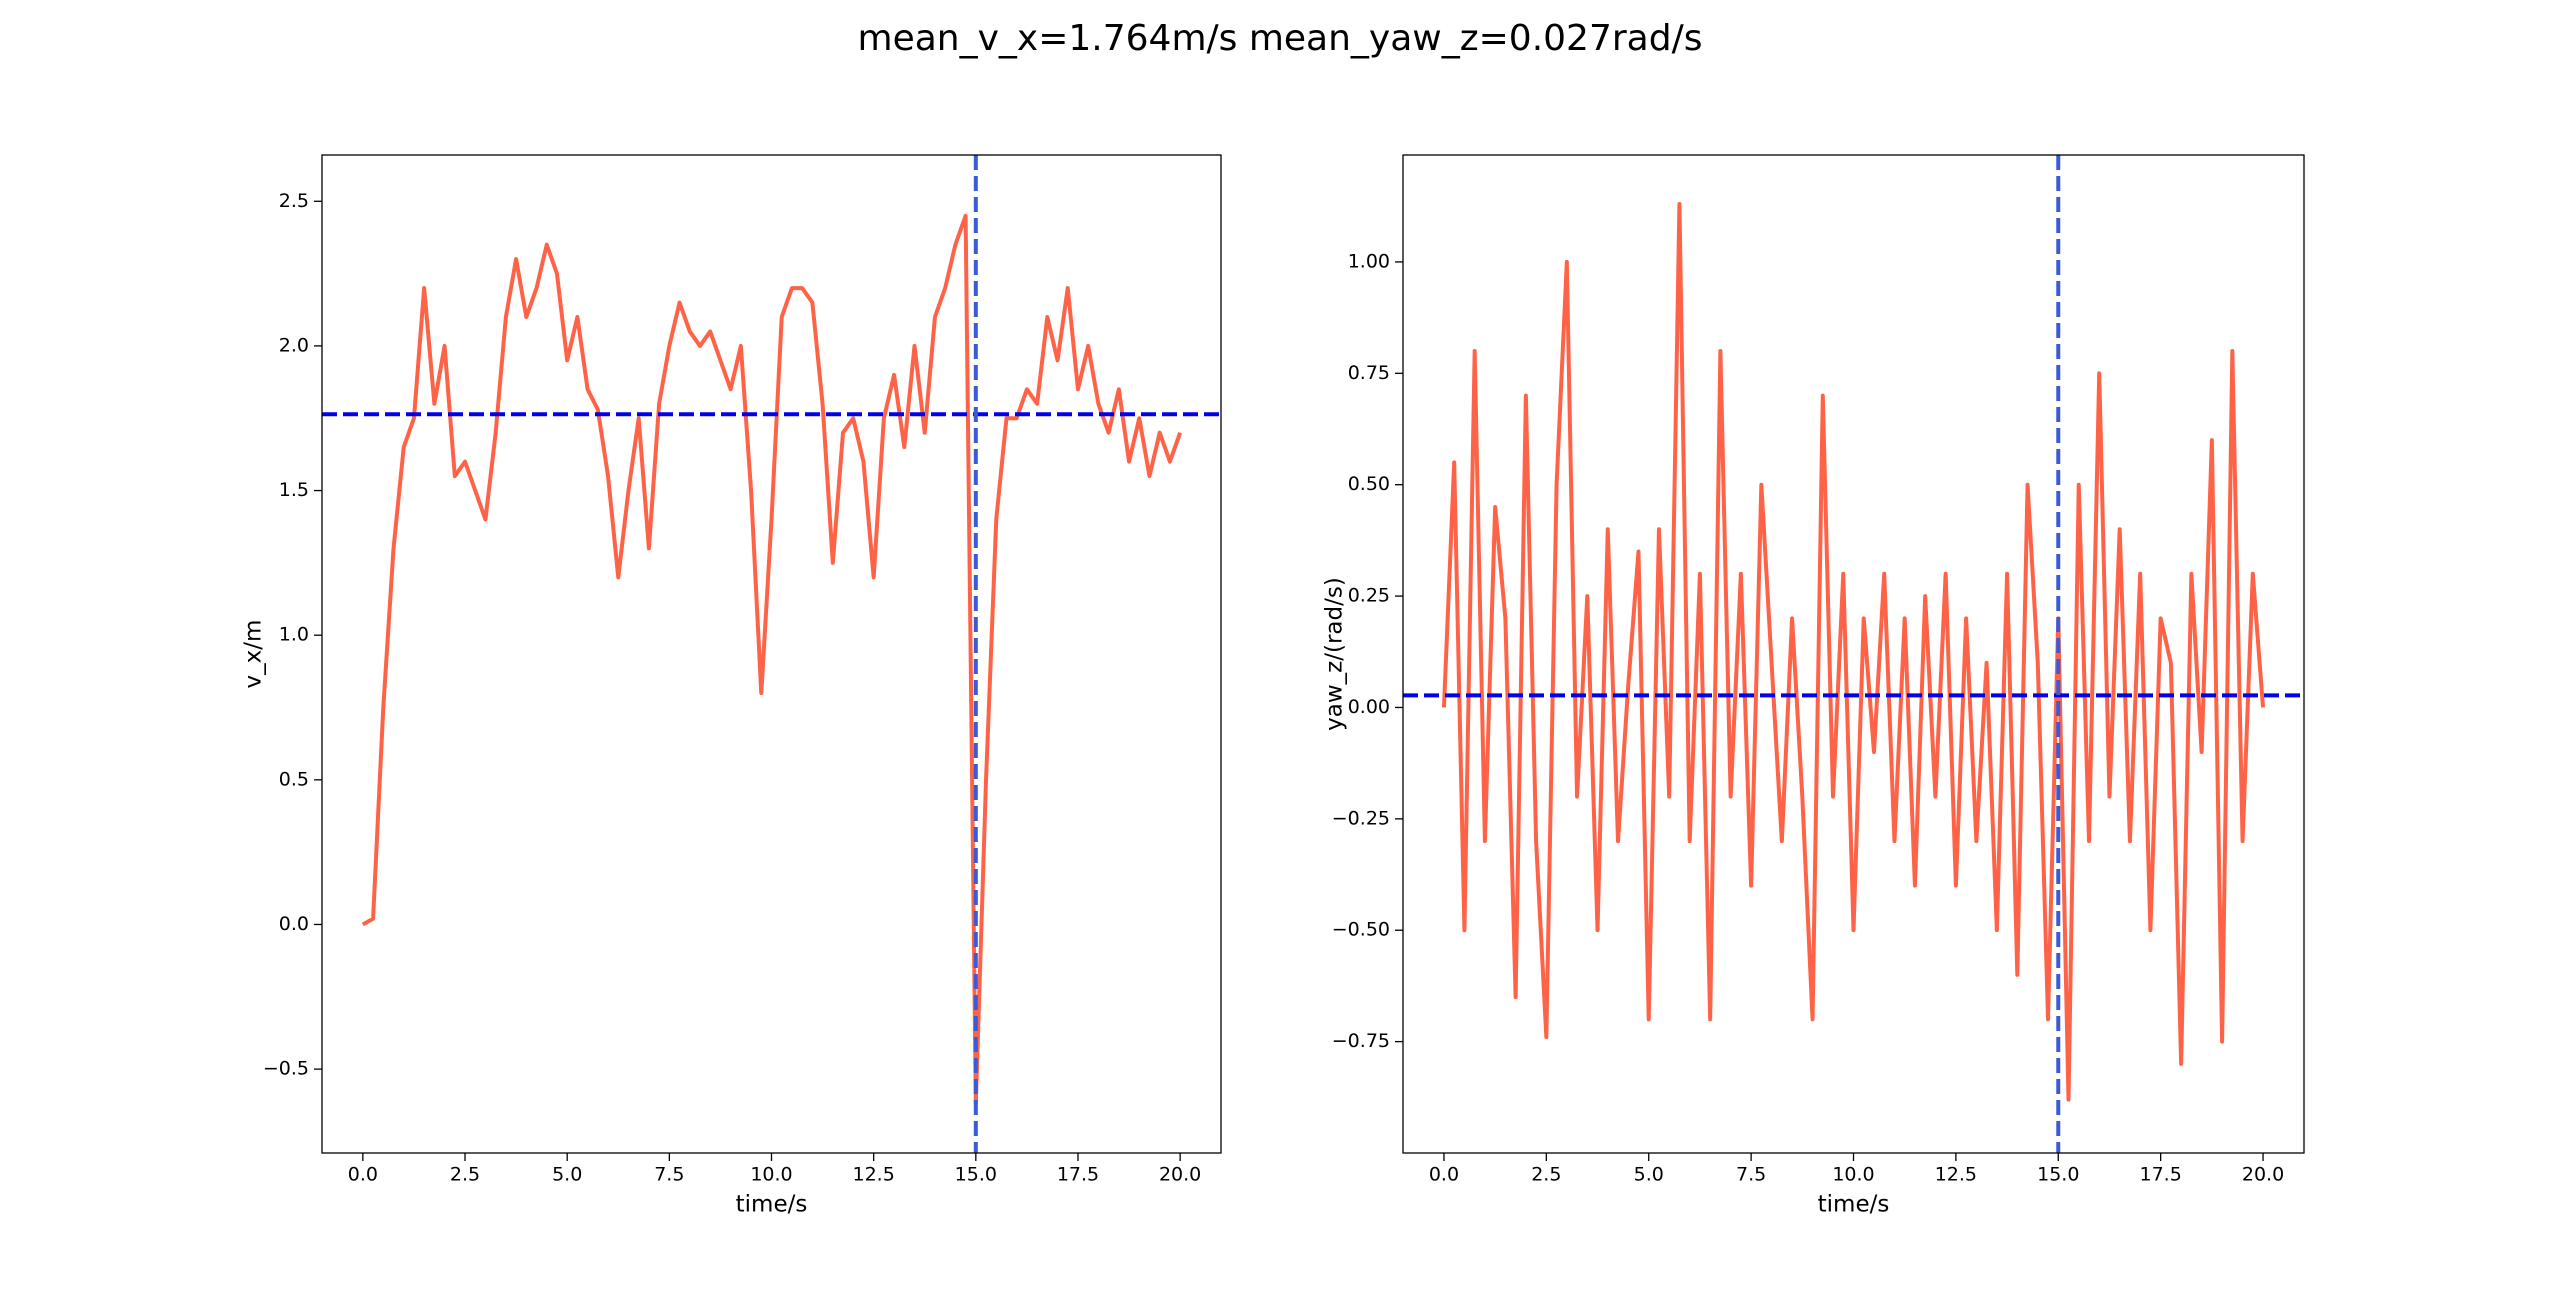 The image size is (2560, 1294). What do you see at coordinates (1369, 596) in the screenshot?
I see `y-tick-label: 0.25` at bounding box center [1369, 596].